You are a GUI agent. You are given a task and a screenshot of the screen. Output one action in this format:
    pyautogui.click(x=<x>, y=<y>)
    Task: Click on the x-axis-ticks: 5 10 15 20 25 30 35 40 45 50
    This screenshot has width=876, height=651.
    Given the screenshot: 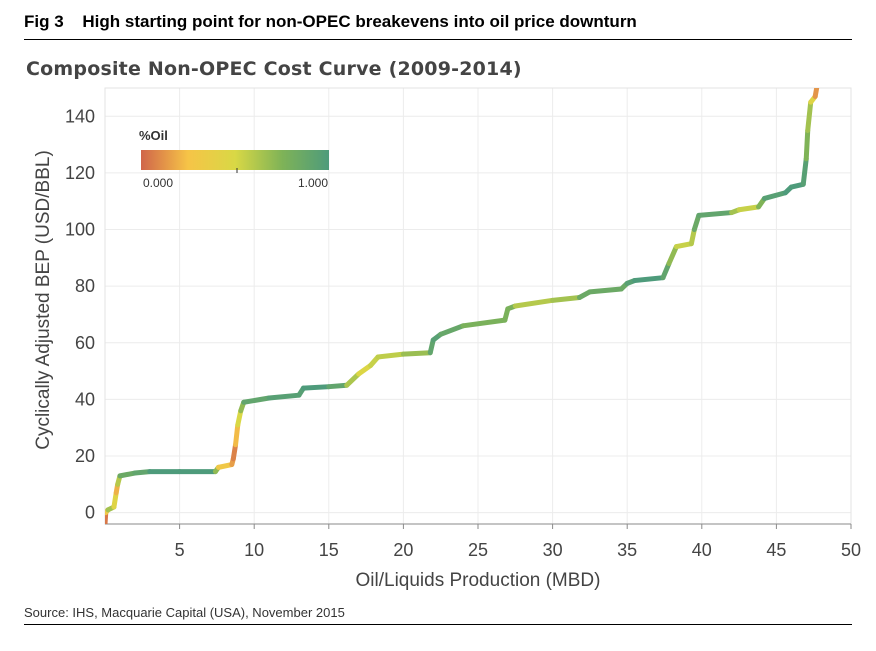 What is the action you would take?
    pyautogui.click(x=518, y=542)
    